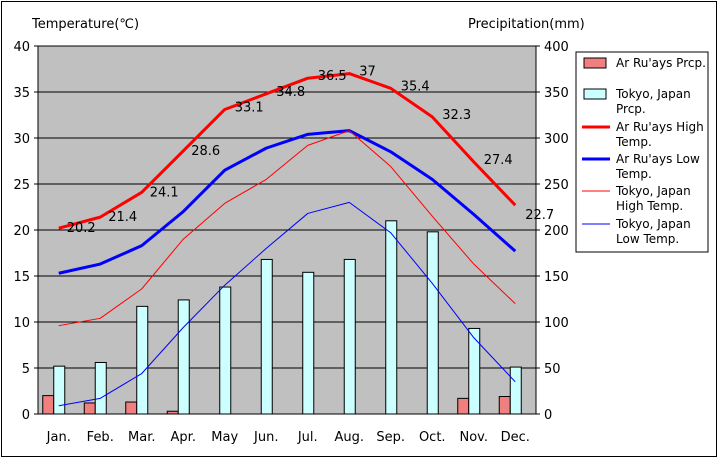 Image resolution: width=720 pixels, height=460 pixels. What do you see at coordinates (498, 160) in the screenshot?
I see `data-label: 27.4` at bounding box center [498, 160].